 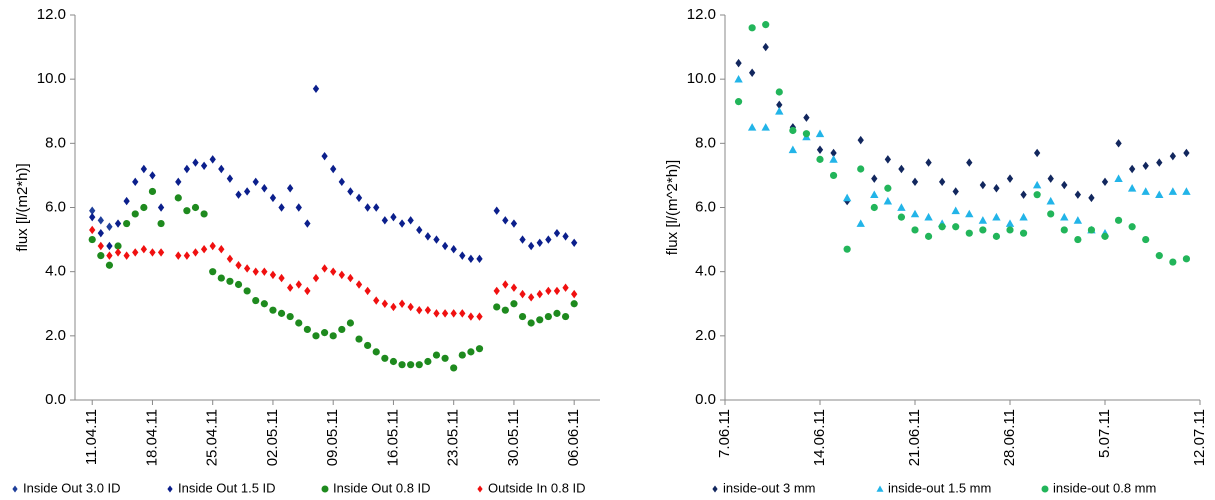 I want to click on x-tick-label: 28.06.11, so click(x=1009, y=437).